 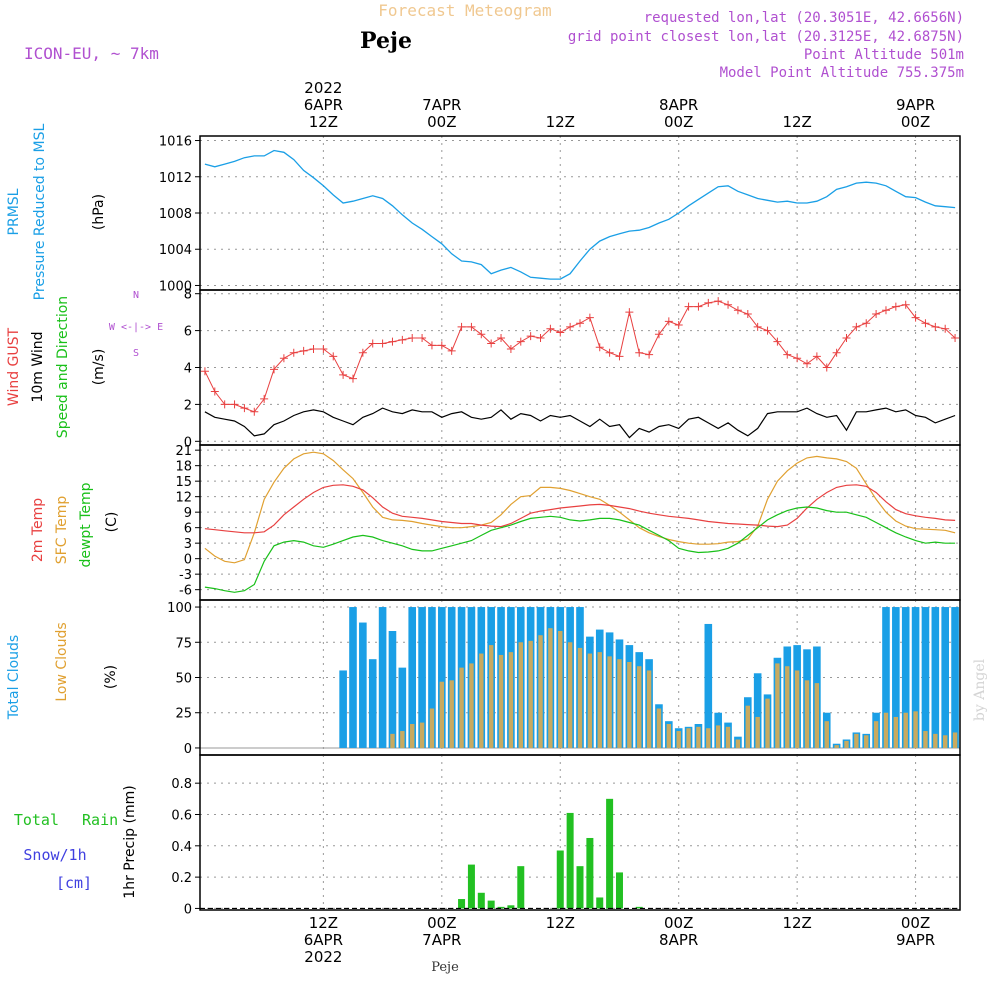 I want to click on compass-we: W <-|-> E, so click(x=136, y=327).